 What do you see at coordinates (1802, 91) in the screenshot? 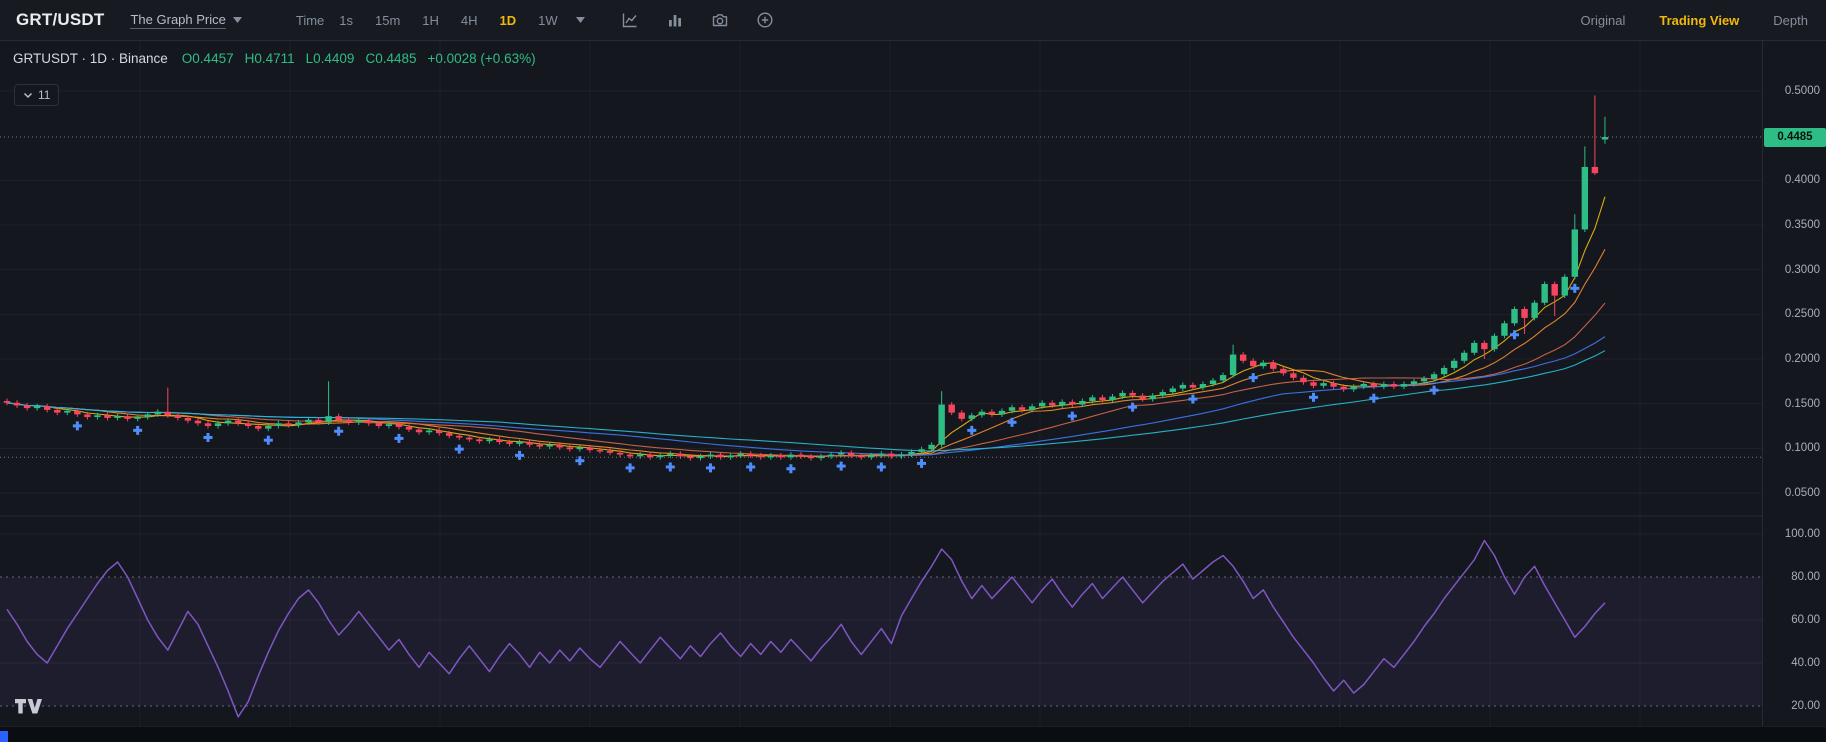
I see `price-axis-label: 0.5000` at bounding box center [1802, 91].